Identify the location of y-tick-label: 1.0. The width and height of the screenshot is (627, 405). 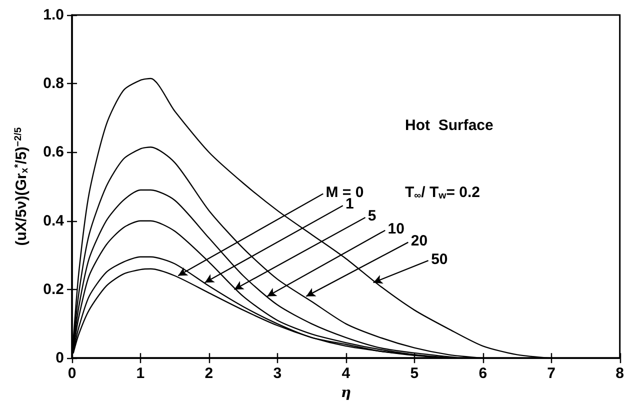
(53, 15).